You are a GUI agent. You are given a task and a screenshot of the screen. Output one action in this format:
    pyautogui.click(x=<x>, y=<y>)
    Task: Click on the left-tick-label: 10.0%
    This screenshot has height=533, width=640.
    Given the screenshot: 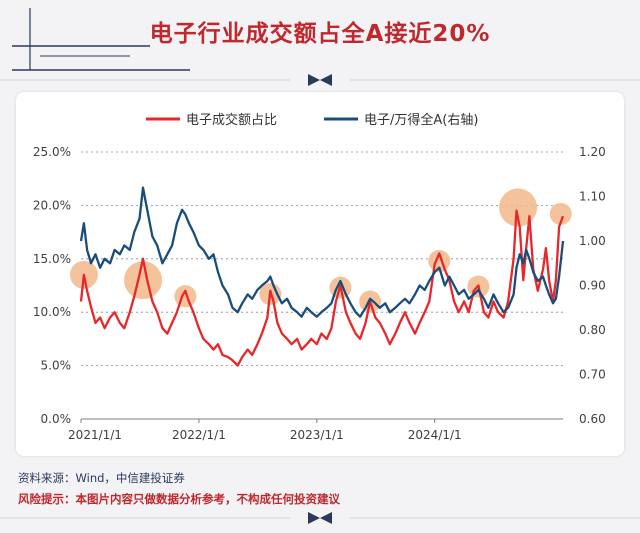 What is the action you would take?
    pyautogui.click(x=52, y=312)
    